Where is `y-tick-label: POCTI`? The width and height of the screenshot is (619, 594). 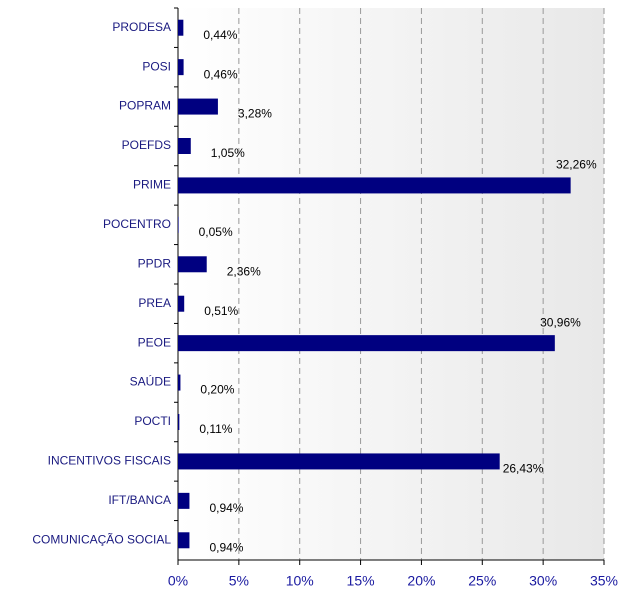 y-tick-label: POCTI is located at coordinates (152, 421).